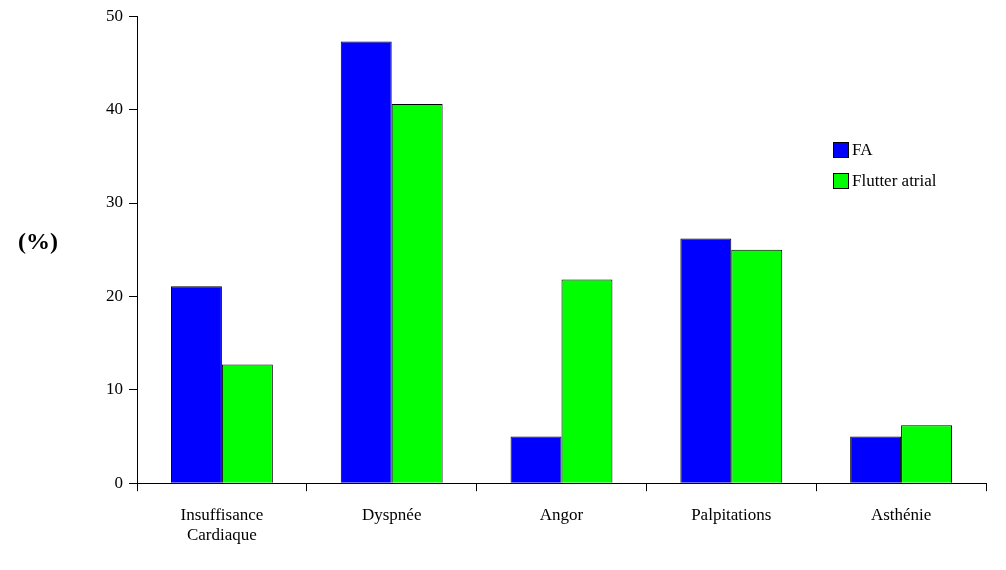 Image resolution: width=1006 pixels, height=570 pixels. What do you see at coordinates (901, 514) in the screenshot?
I see `x-tick-label: Asthénie` at bounding box center [901, 514].